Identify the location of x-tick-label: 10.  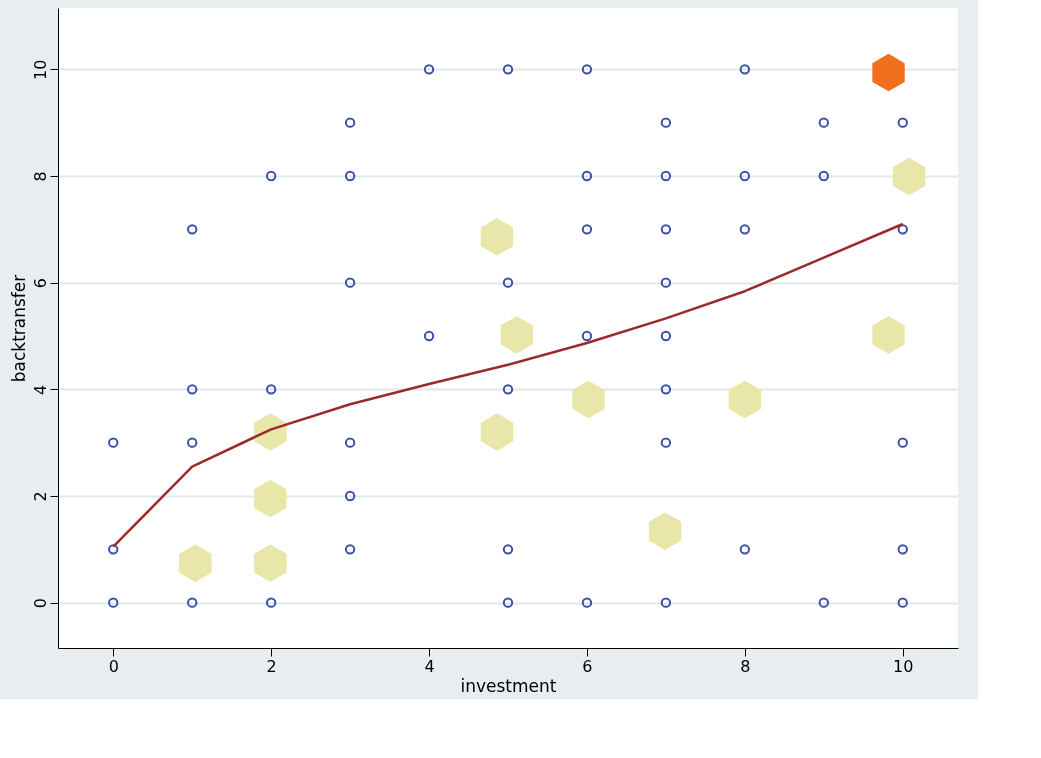
(903, 666).